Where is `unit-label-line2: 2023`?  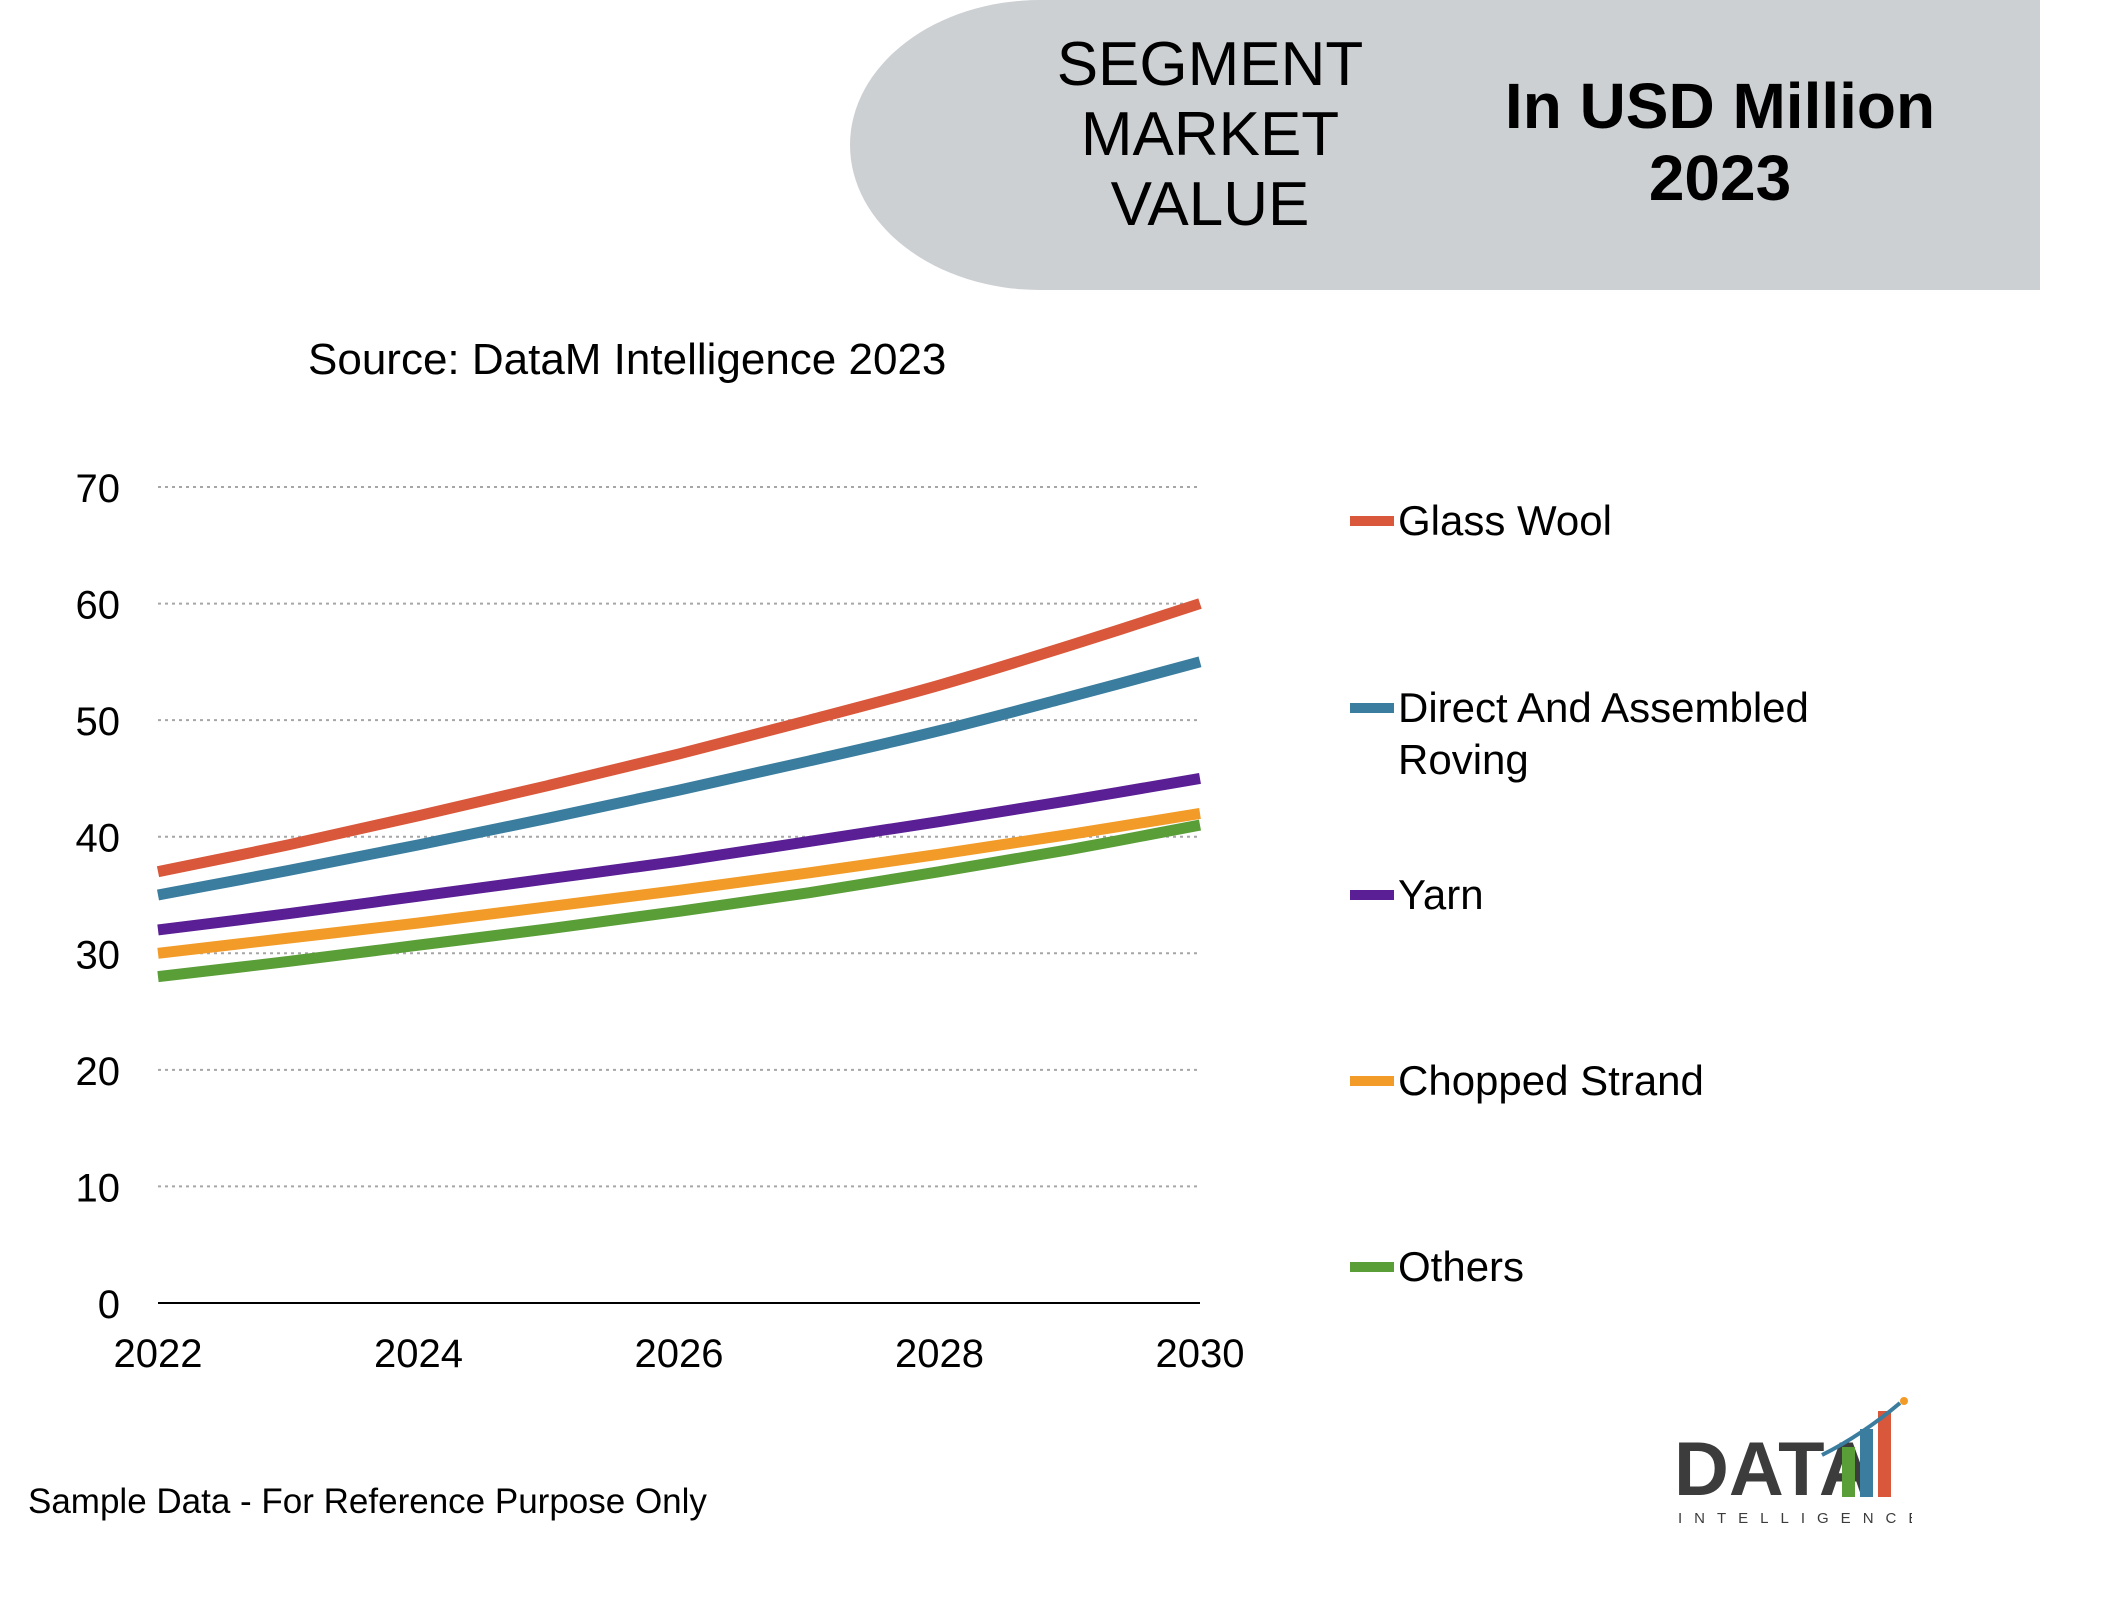
unit-label-line2: 2023 is located at coordinates (1720, 178).